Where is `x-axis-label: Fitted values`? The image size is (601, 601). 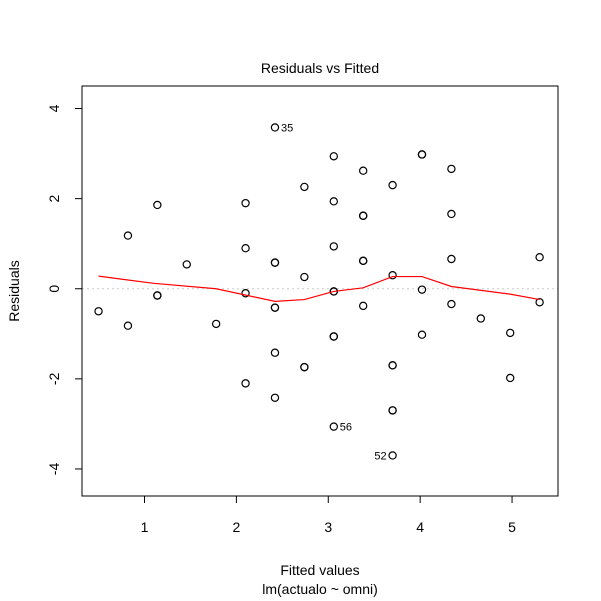 x-axis-label: Fitted values is located at coordinates (319, 570).